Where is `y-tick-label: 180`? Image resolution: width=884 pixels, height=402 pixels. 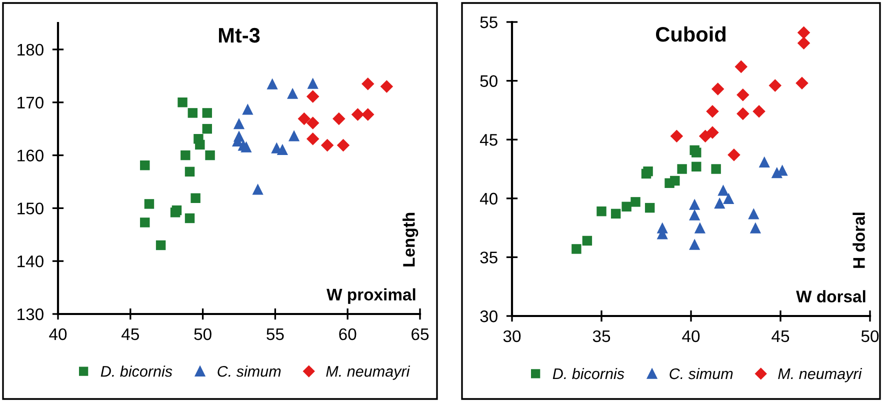
y-tick-label: 180 is located at coordinates (31, 50).